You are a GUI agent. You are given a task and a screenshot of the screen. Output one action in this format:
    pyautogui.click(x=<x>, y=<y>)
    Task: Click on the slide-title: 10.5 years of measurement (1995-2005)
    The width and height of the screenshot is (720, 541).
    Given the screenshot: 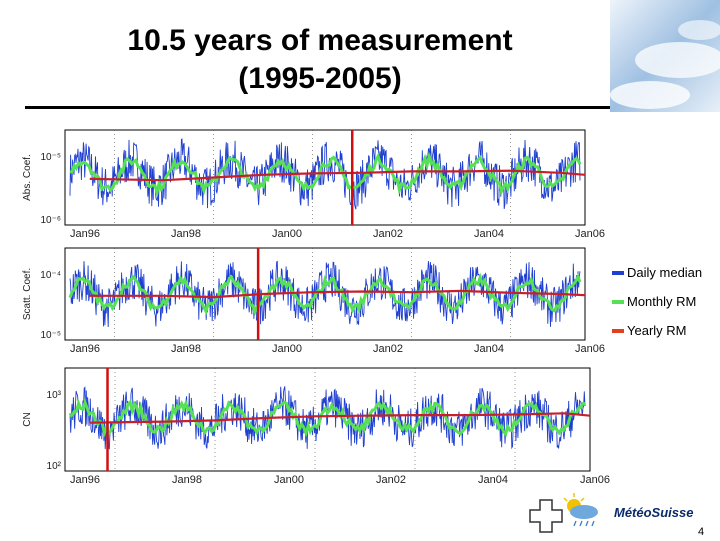 What is the action you would take?
    pyautogui.click(x=320, y=60)
    